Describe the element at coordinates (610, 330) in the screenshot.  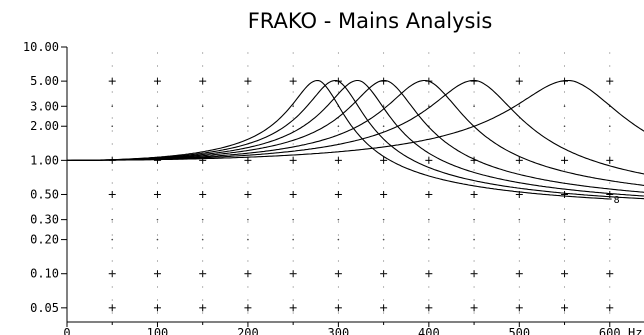
I see `x-tick-label: 600` at that location.